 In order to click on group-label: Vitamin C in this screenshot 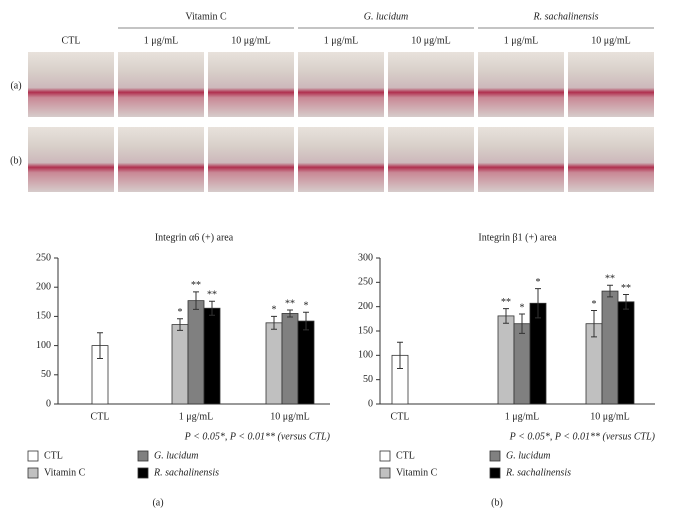, I will do `click(206, 16)`.